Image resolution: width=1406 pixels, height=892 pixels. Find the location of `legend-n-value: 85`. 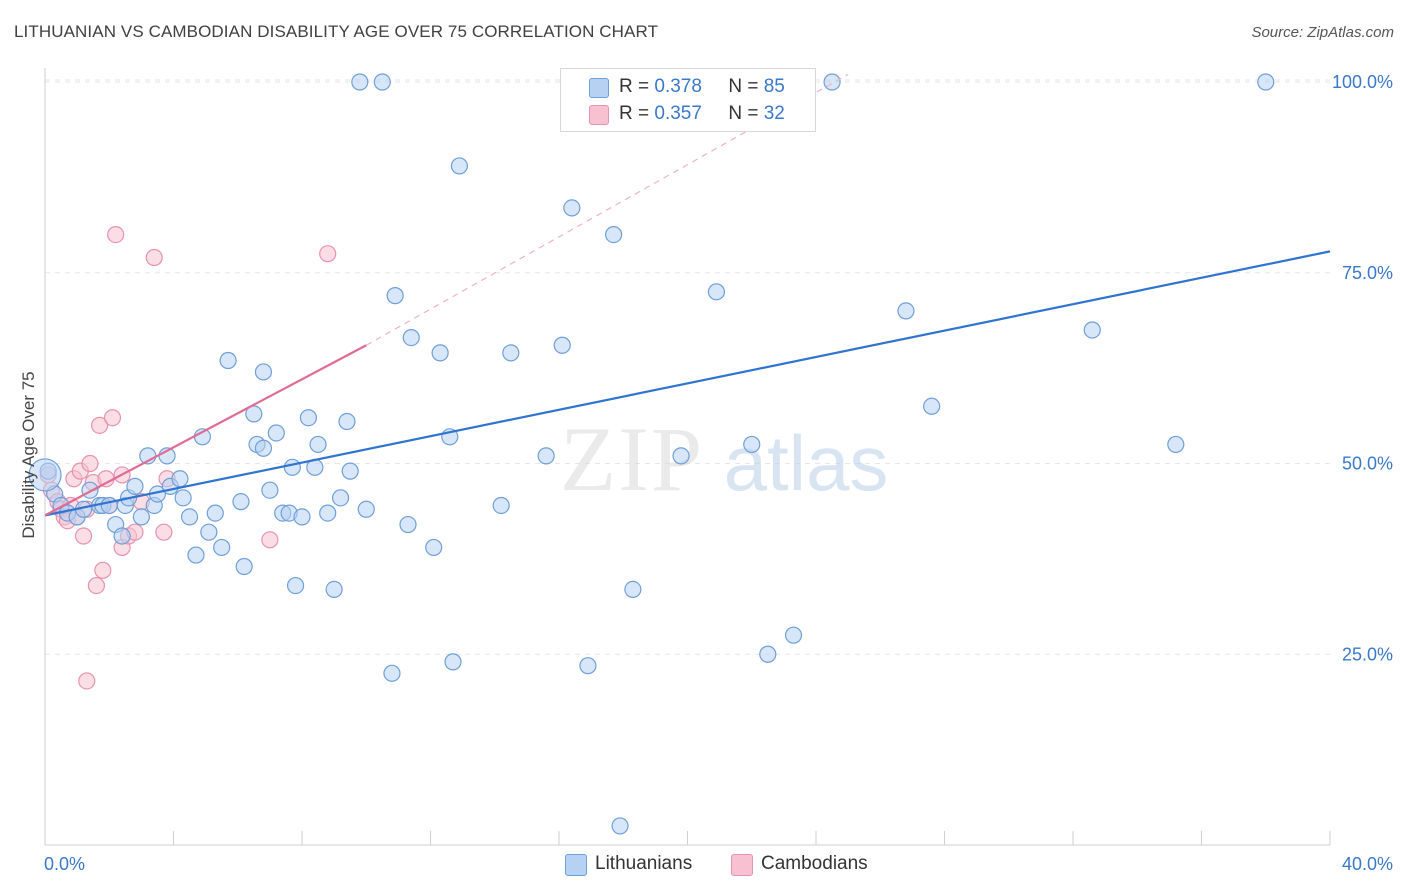

legend-n-value: 85 is located at coordinates (774, 86).